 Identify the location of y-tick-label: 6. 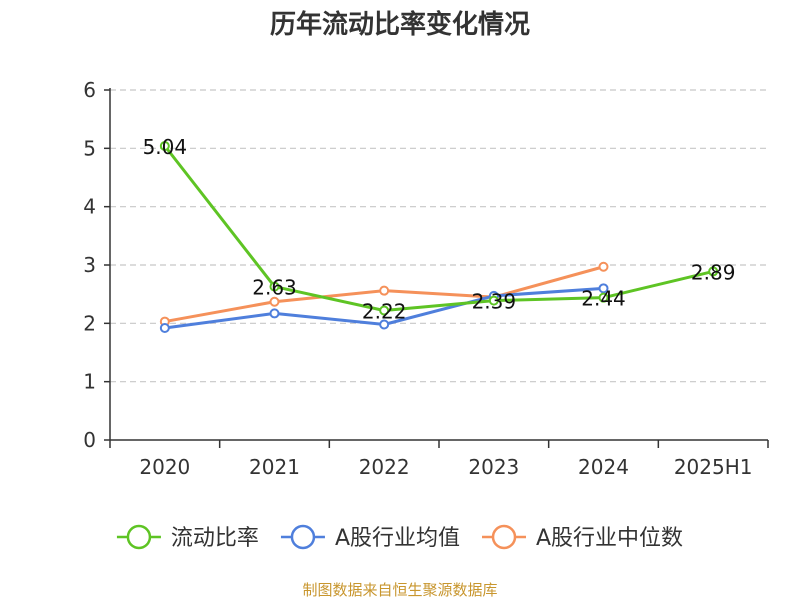
(89, 90).